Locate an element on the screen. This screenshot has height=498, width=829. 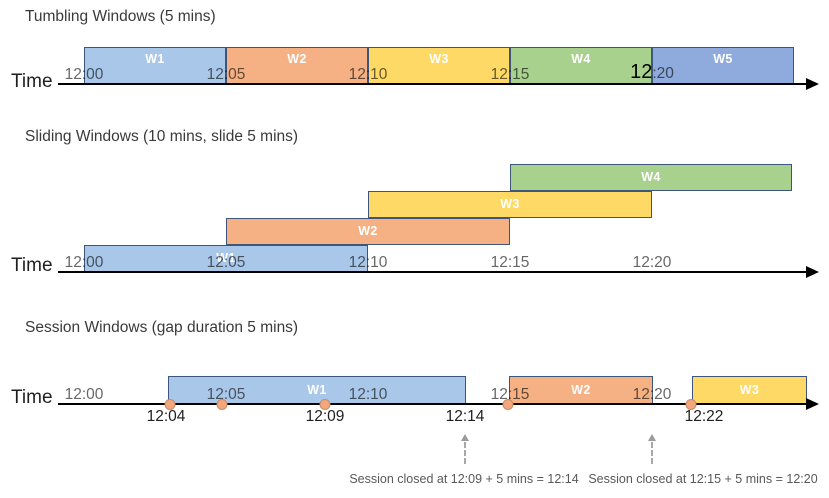
axis-time-label-sliding-1210: 12:10 is located at coordinates (368, 262).